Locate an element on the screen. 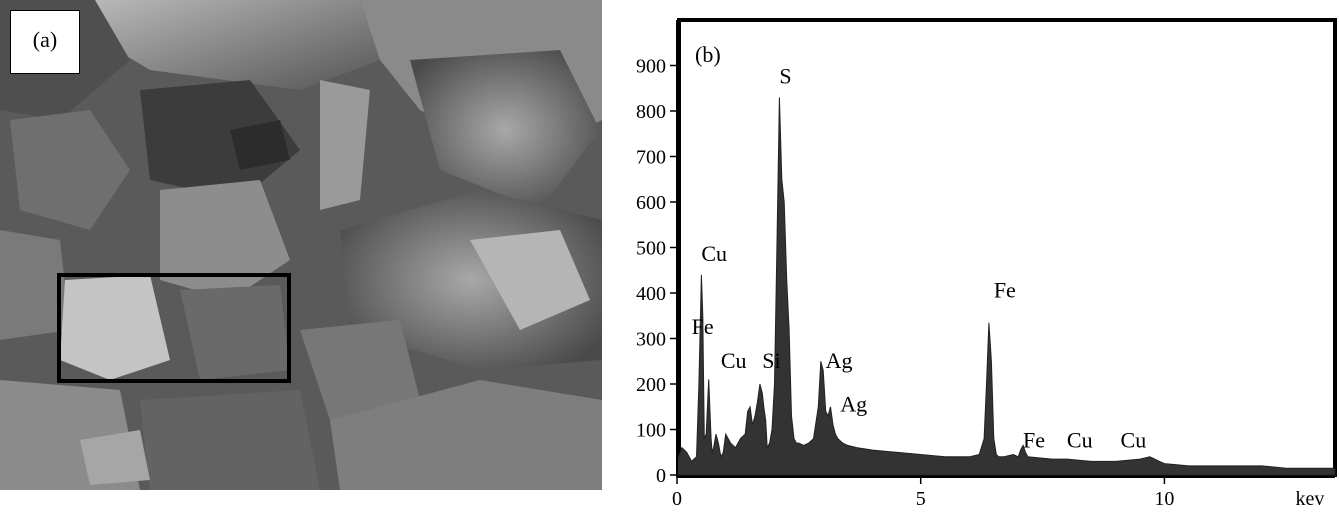 The height and width of the screenshot is (519, 1339). y-tick-label: 900 is located at coordinates (651, 67).